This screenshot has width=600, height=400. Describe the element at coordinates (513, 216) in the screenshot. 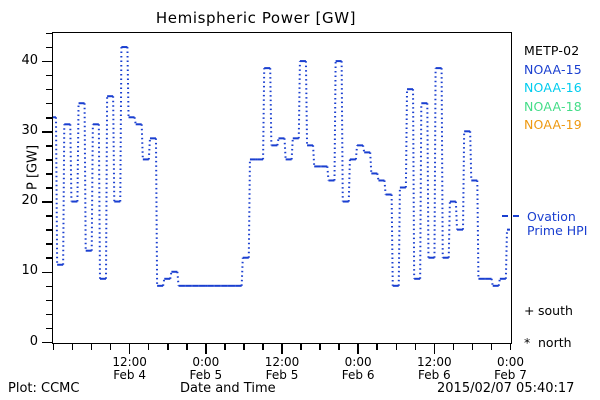

I see `dashed-line-icon` at that location.